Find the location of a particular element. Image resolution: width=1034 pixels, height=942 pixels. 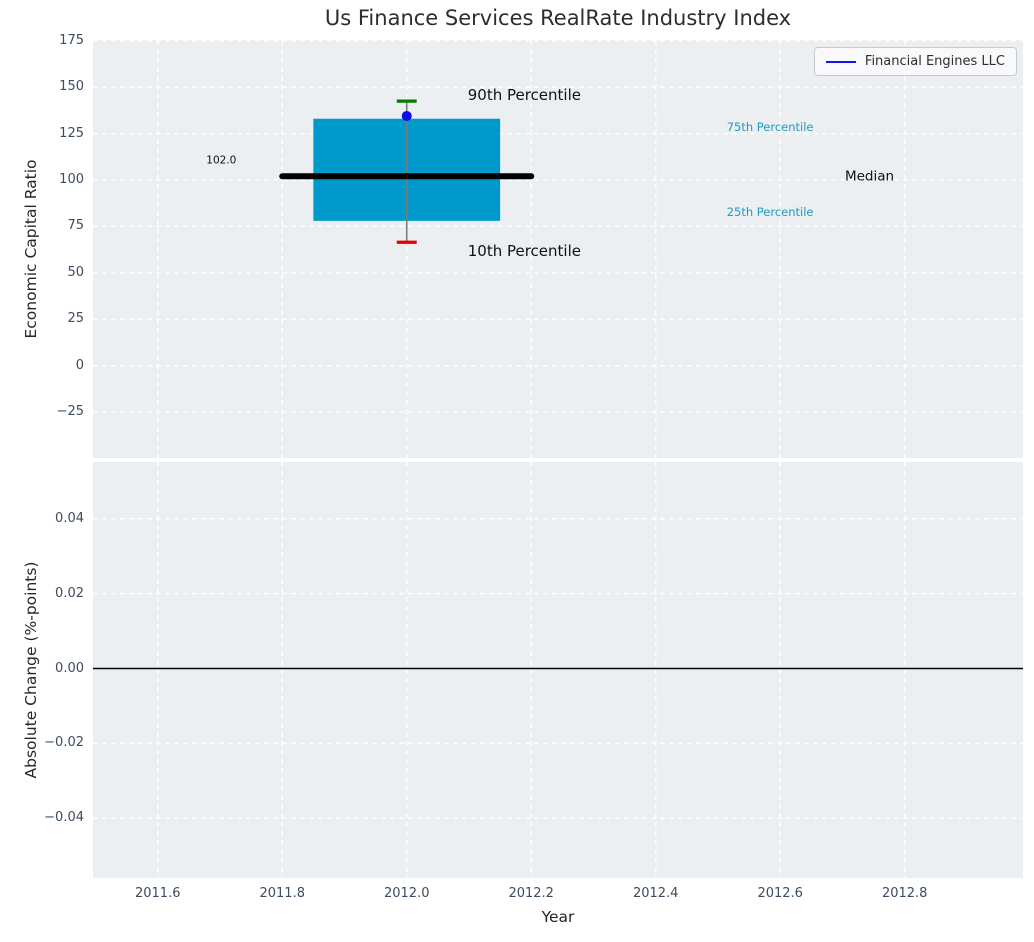

y-tick-label: 0 is located at coordinates (79, 365).